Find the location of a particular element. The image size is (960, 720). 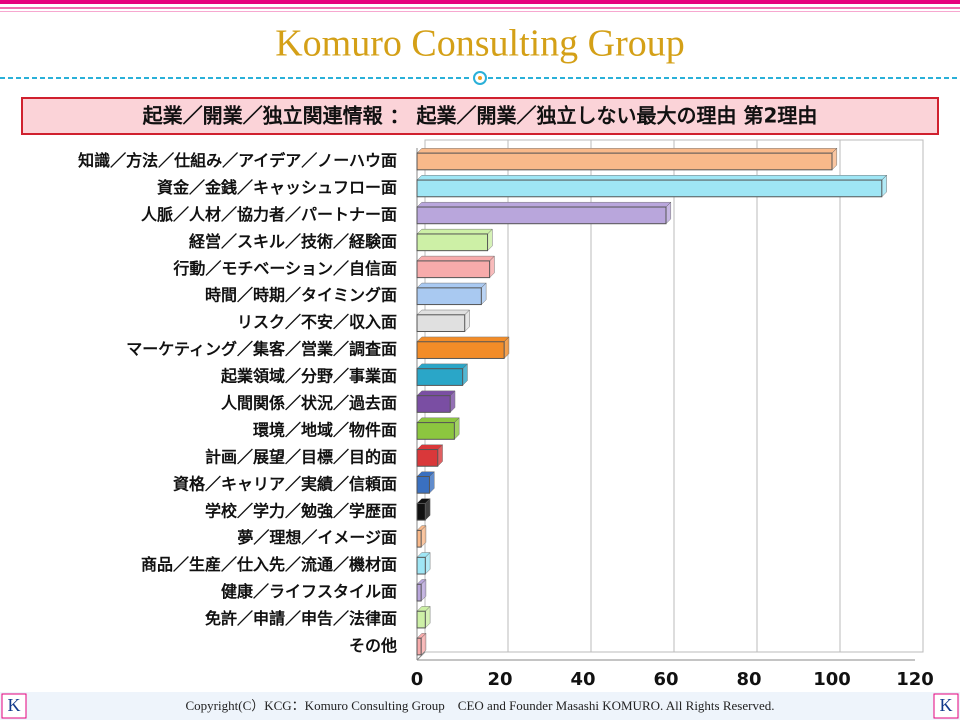

y-tick-label: 資格／キャリア／実績／信頼面 is located at coordinates (285, 483).